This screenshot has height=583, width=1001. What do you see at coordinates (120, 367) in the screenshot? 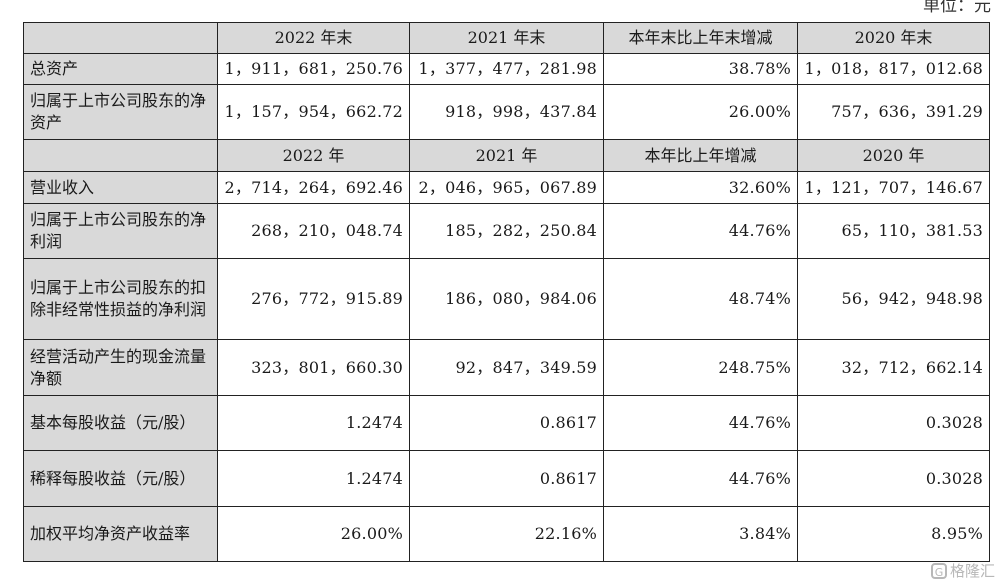
I see `row-label: 经营活动产生的现金流量净额` at bounding box center [120, 367].